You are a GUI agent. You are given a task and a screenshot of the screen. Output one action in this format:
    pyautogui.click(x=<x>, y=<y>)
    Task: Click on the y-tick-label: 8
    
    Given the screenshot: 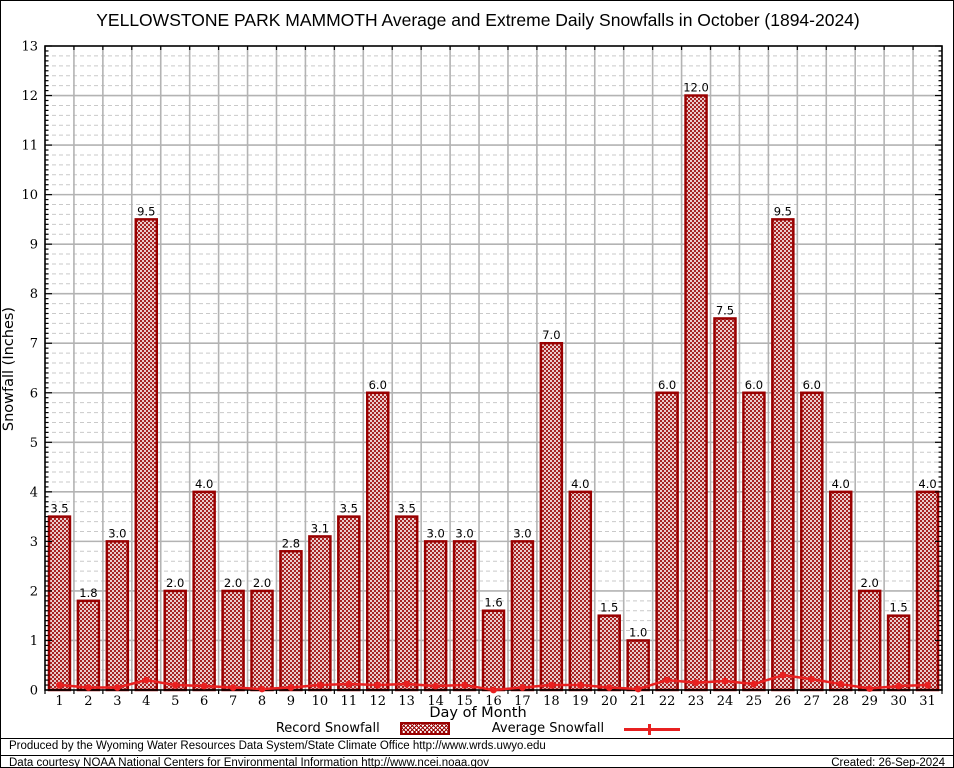 What is the action you would take?
    pyautogui.click(x=34, y=294)
    